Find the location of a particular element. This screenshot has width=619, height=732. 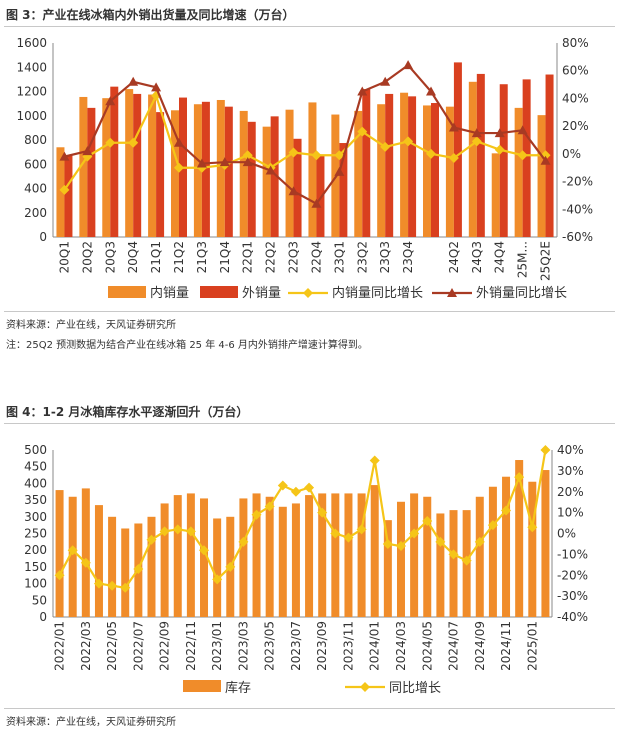

chart2-y-left-tick: 250 is located at coordinates (35, 534).